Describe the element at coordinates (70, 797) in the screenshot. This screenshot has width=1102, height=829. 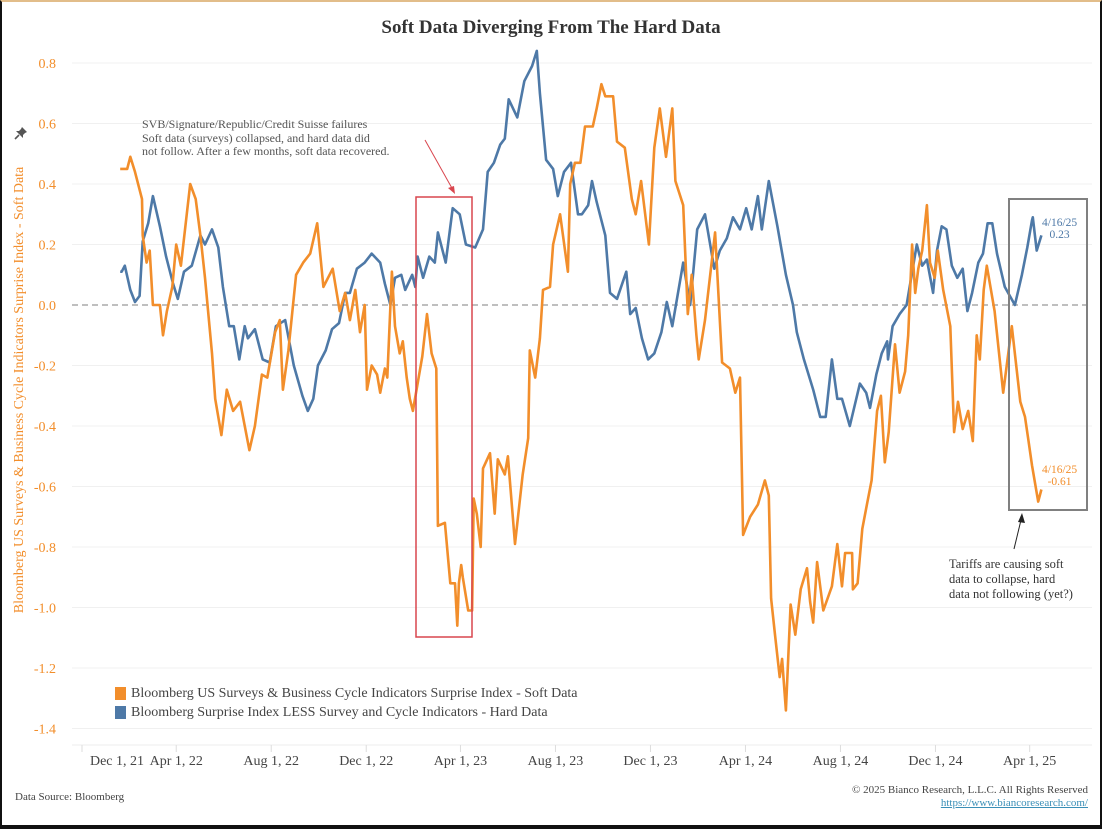
I see `data-source: Data Source: Bloomberg` at that location.